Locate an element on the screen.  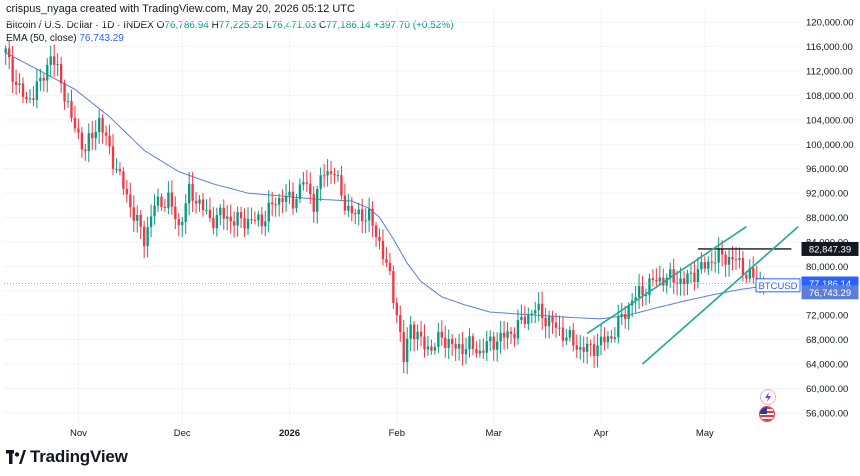
x-tick-label: Nov is located at coordinates (78, 433).